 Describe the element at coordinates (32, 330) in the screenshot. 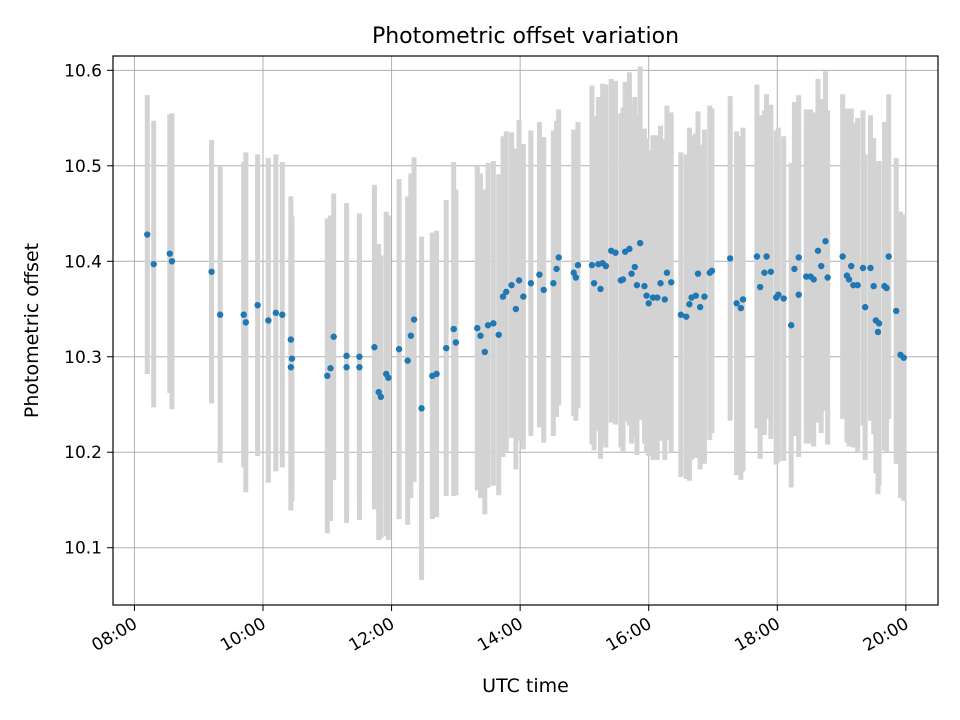

I see `y-axis-label: Photometric offset` at that location.